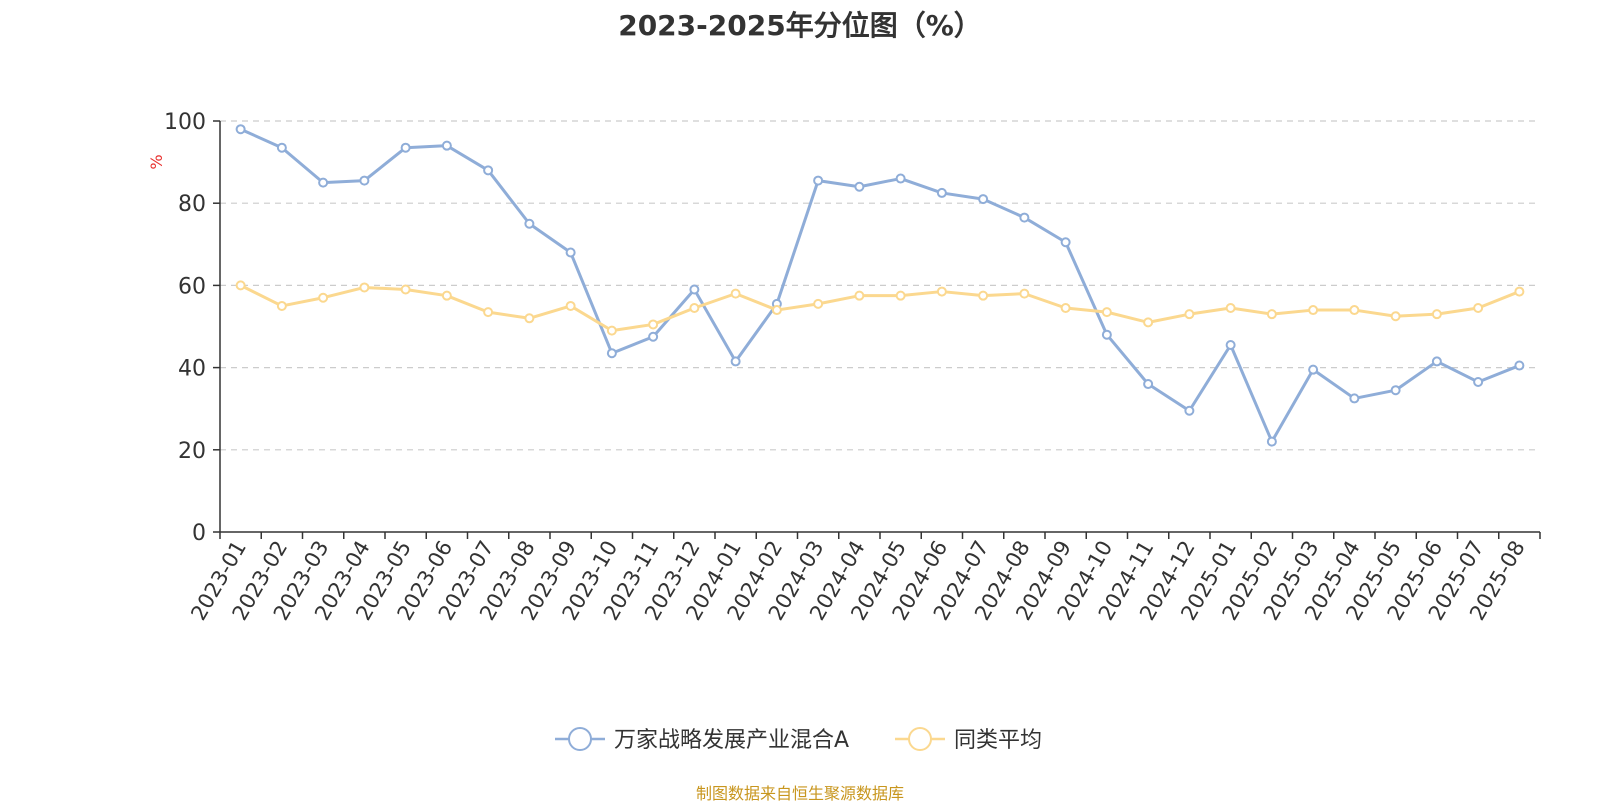 This screenshot has width=1600, height=804. What do you see at coordinates (799, 793) in the screenshot?
I see `source-note: 制图数据来自恒生聚源数据库` at bounding box center [799, 793].